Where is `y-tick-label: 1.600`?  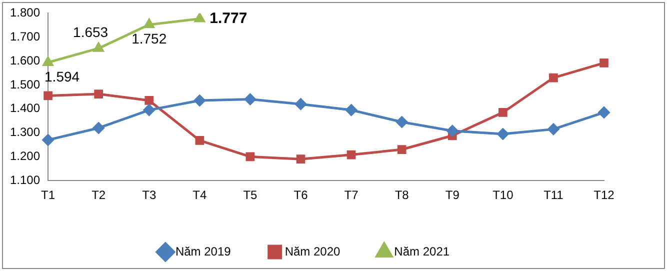 y-tick-label: 1.600 is located at coordinates (25, 60).